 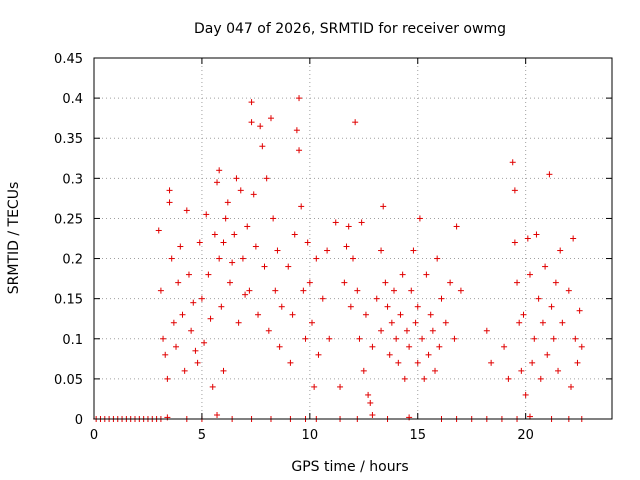 I want to click on x-tick-label: 5, so click(x=202, y=435).